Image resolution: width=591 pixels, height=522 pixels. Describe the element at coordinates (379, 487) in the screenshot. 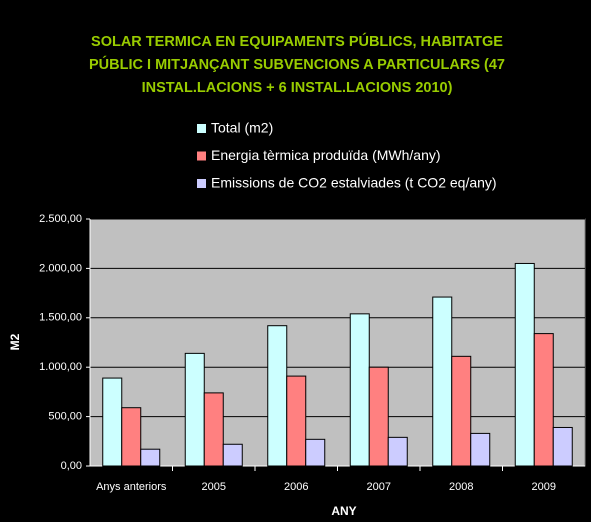

I see `x-tick-label: 2007` at that location.